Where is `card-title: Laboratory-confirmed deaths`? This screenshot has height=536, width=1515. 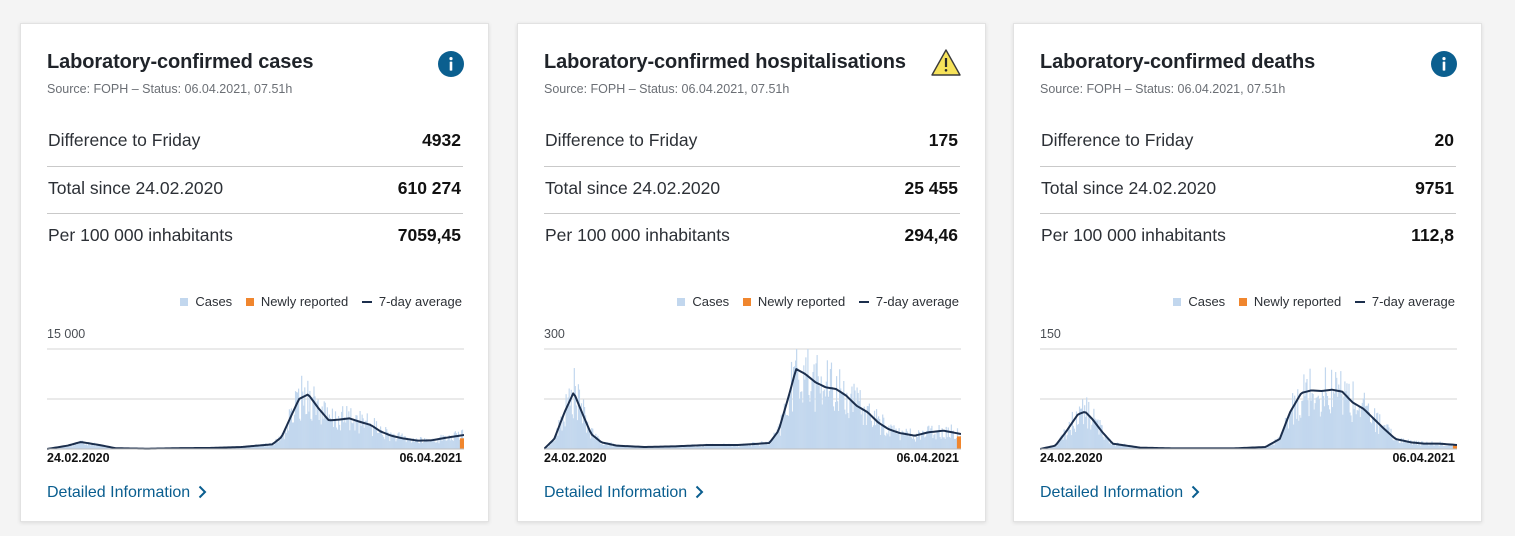 card-title: Laboratory-confirmed deaths is located at coordinates (1178, 62).